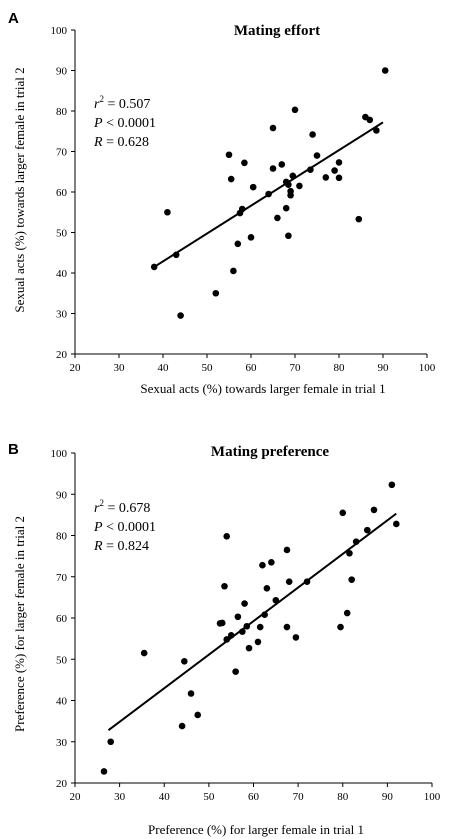 This screenshot has width=465, height=839. I want to click on y-tick-label: 50, so click(62, 660).